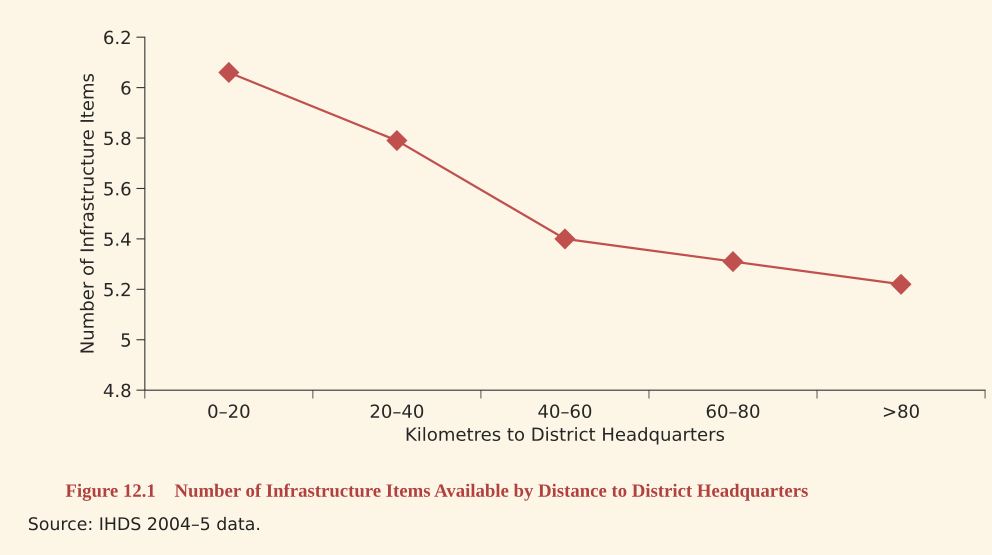 The width and height of the screenshot is (992, 555). I want to click on y-tick-label: 6.2, so click(117, 37).